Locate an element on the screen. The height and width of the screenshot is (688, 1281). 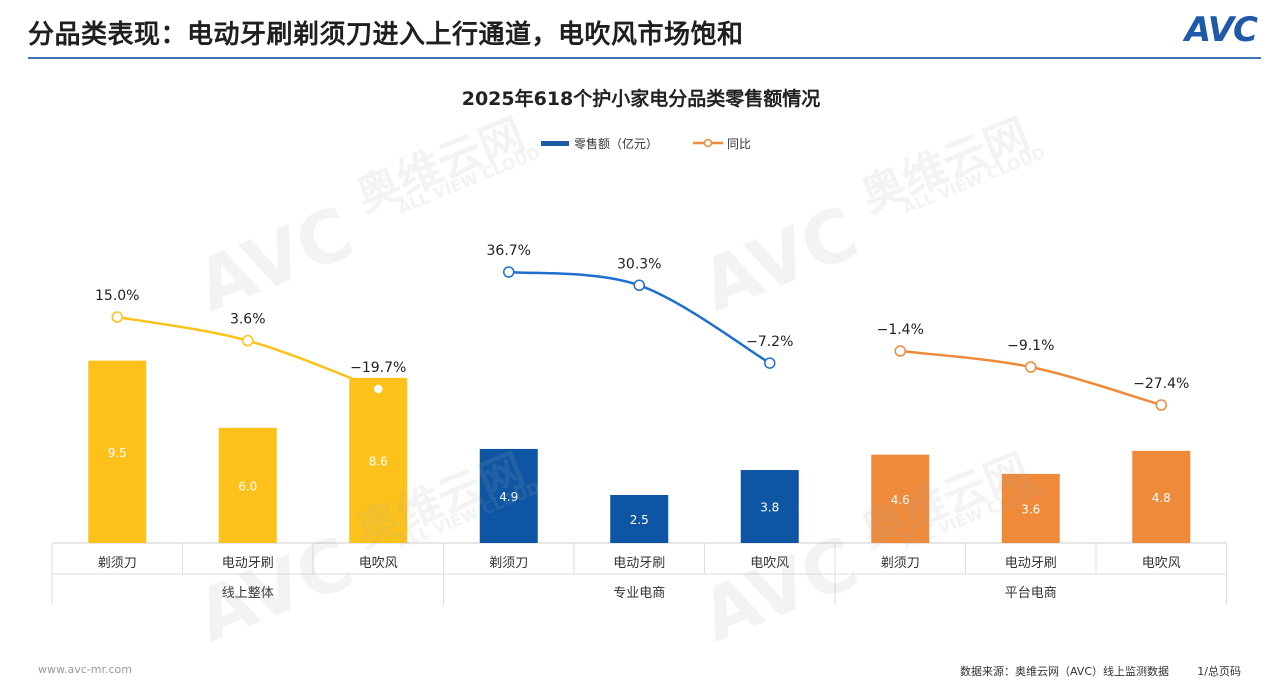
yoy-label: 3.6% is located at coordinates (248, 320).